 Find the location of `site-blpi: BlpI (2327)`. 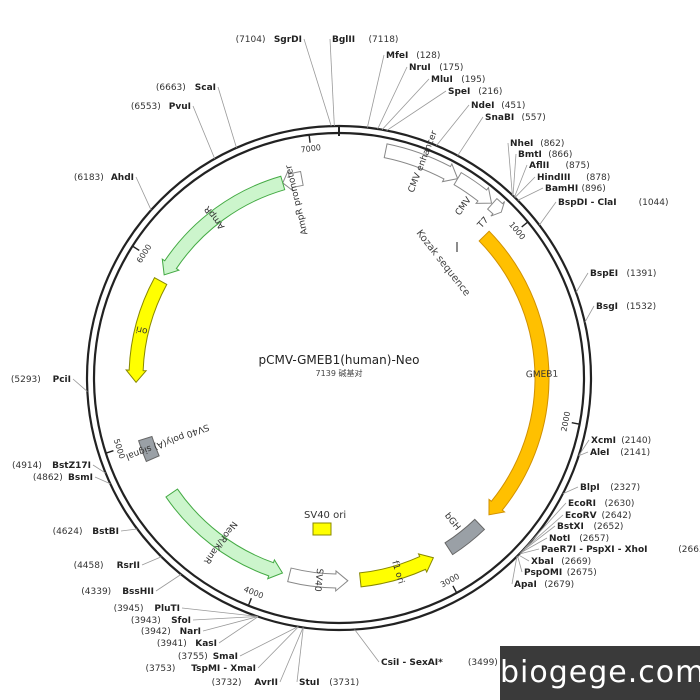

site-blpi: BlpI (2327) is located at coordinates (610, 488).